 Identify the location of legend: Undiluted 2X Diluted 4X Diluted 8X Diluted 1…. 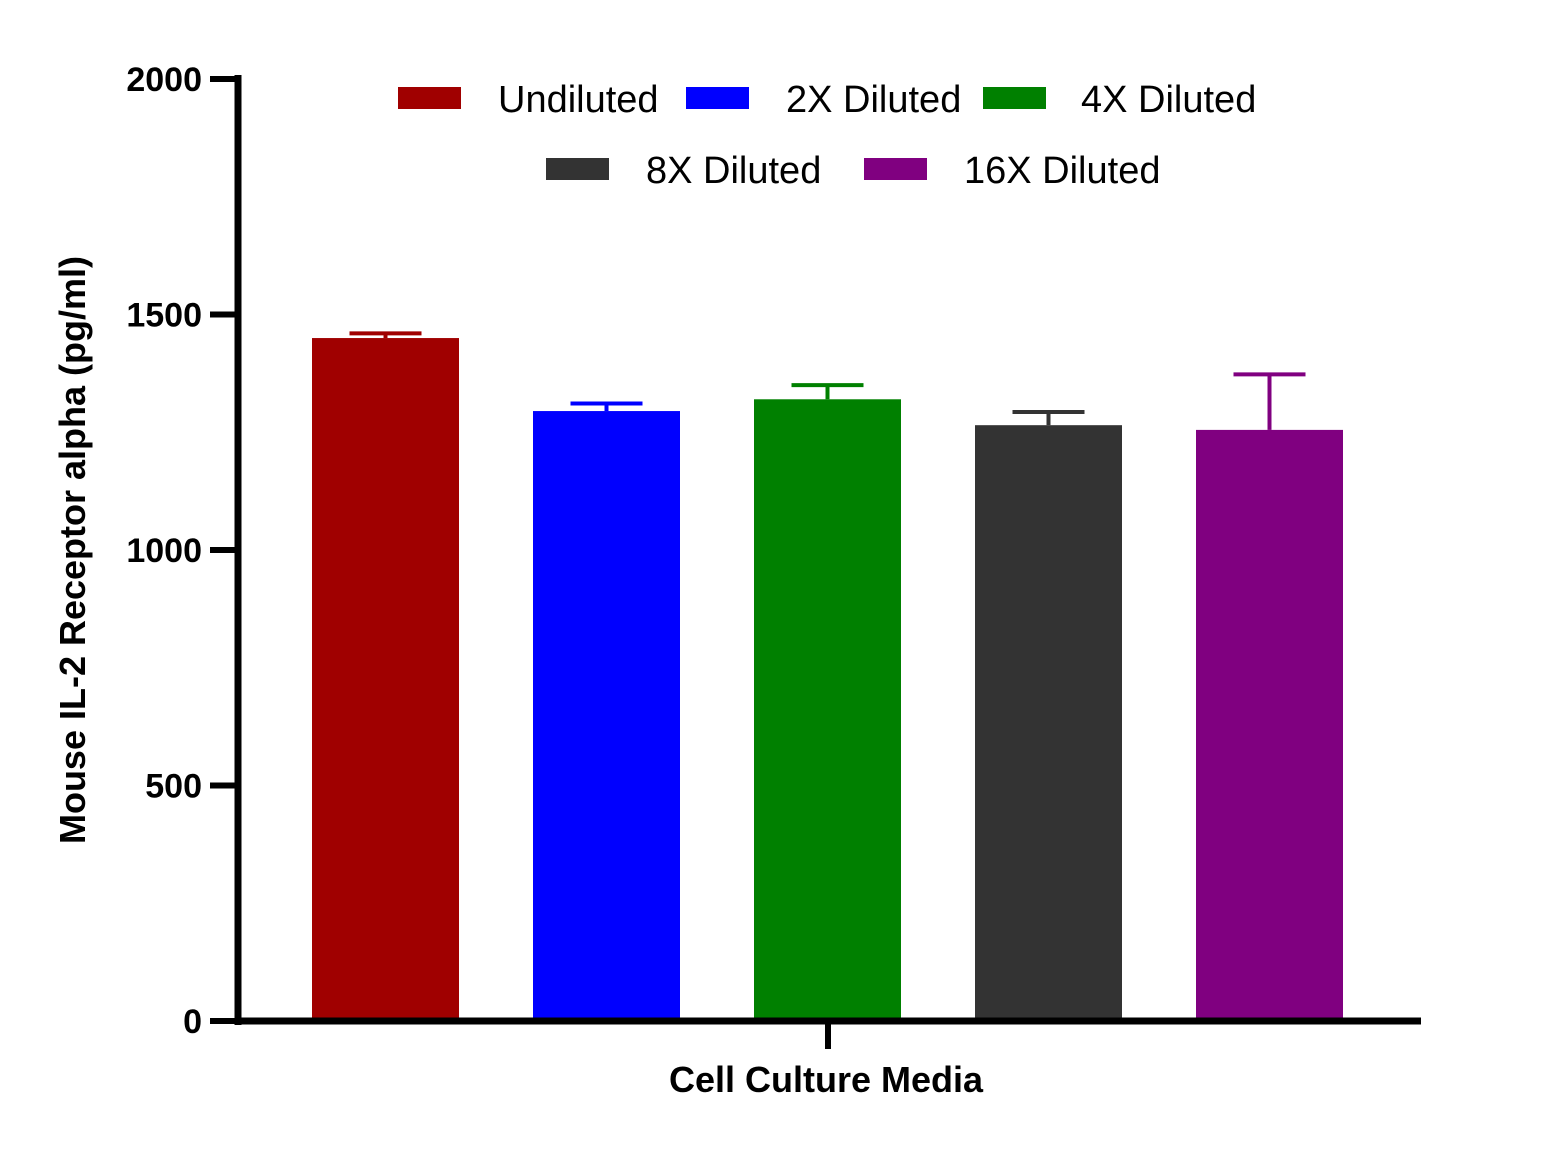
(827, 135).